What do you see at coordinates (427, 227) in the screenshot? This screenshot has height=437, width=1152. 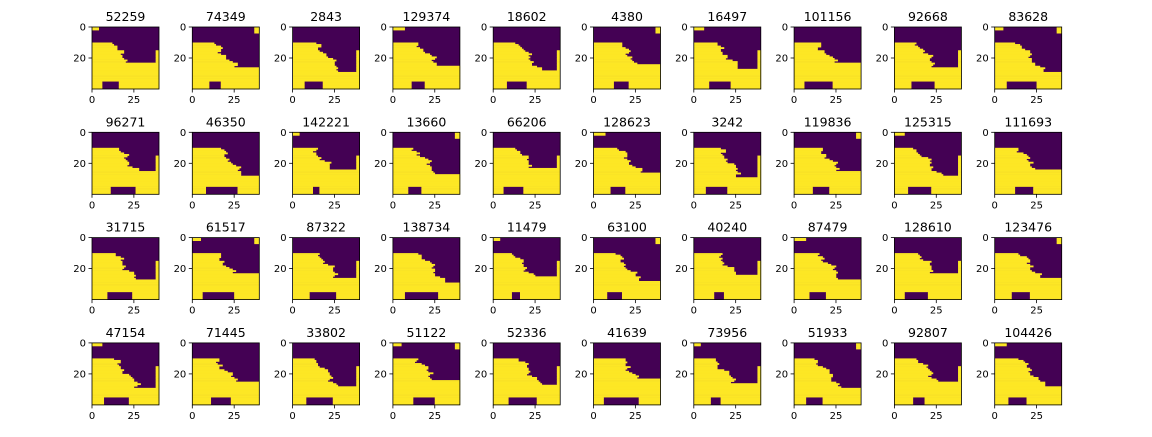 I see `subplot-title: 138734` at bounding box center [427, 227].